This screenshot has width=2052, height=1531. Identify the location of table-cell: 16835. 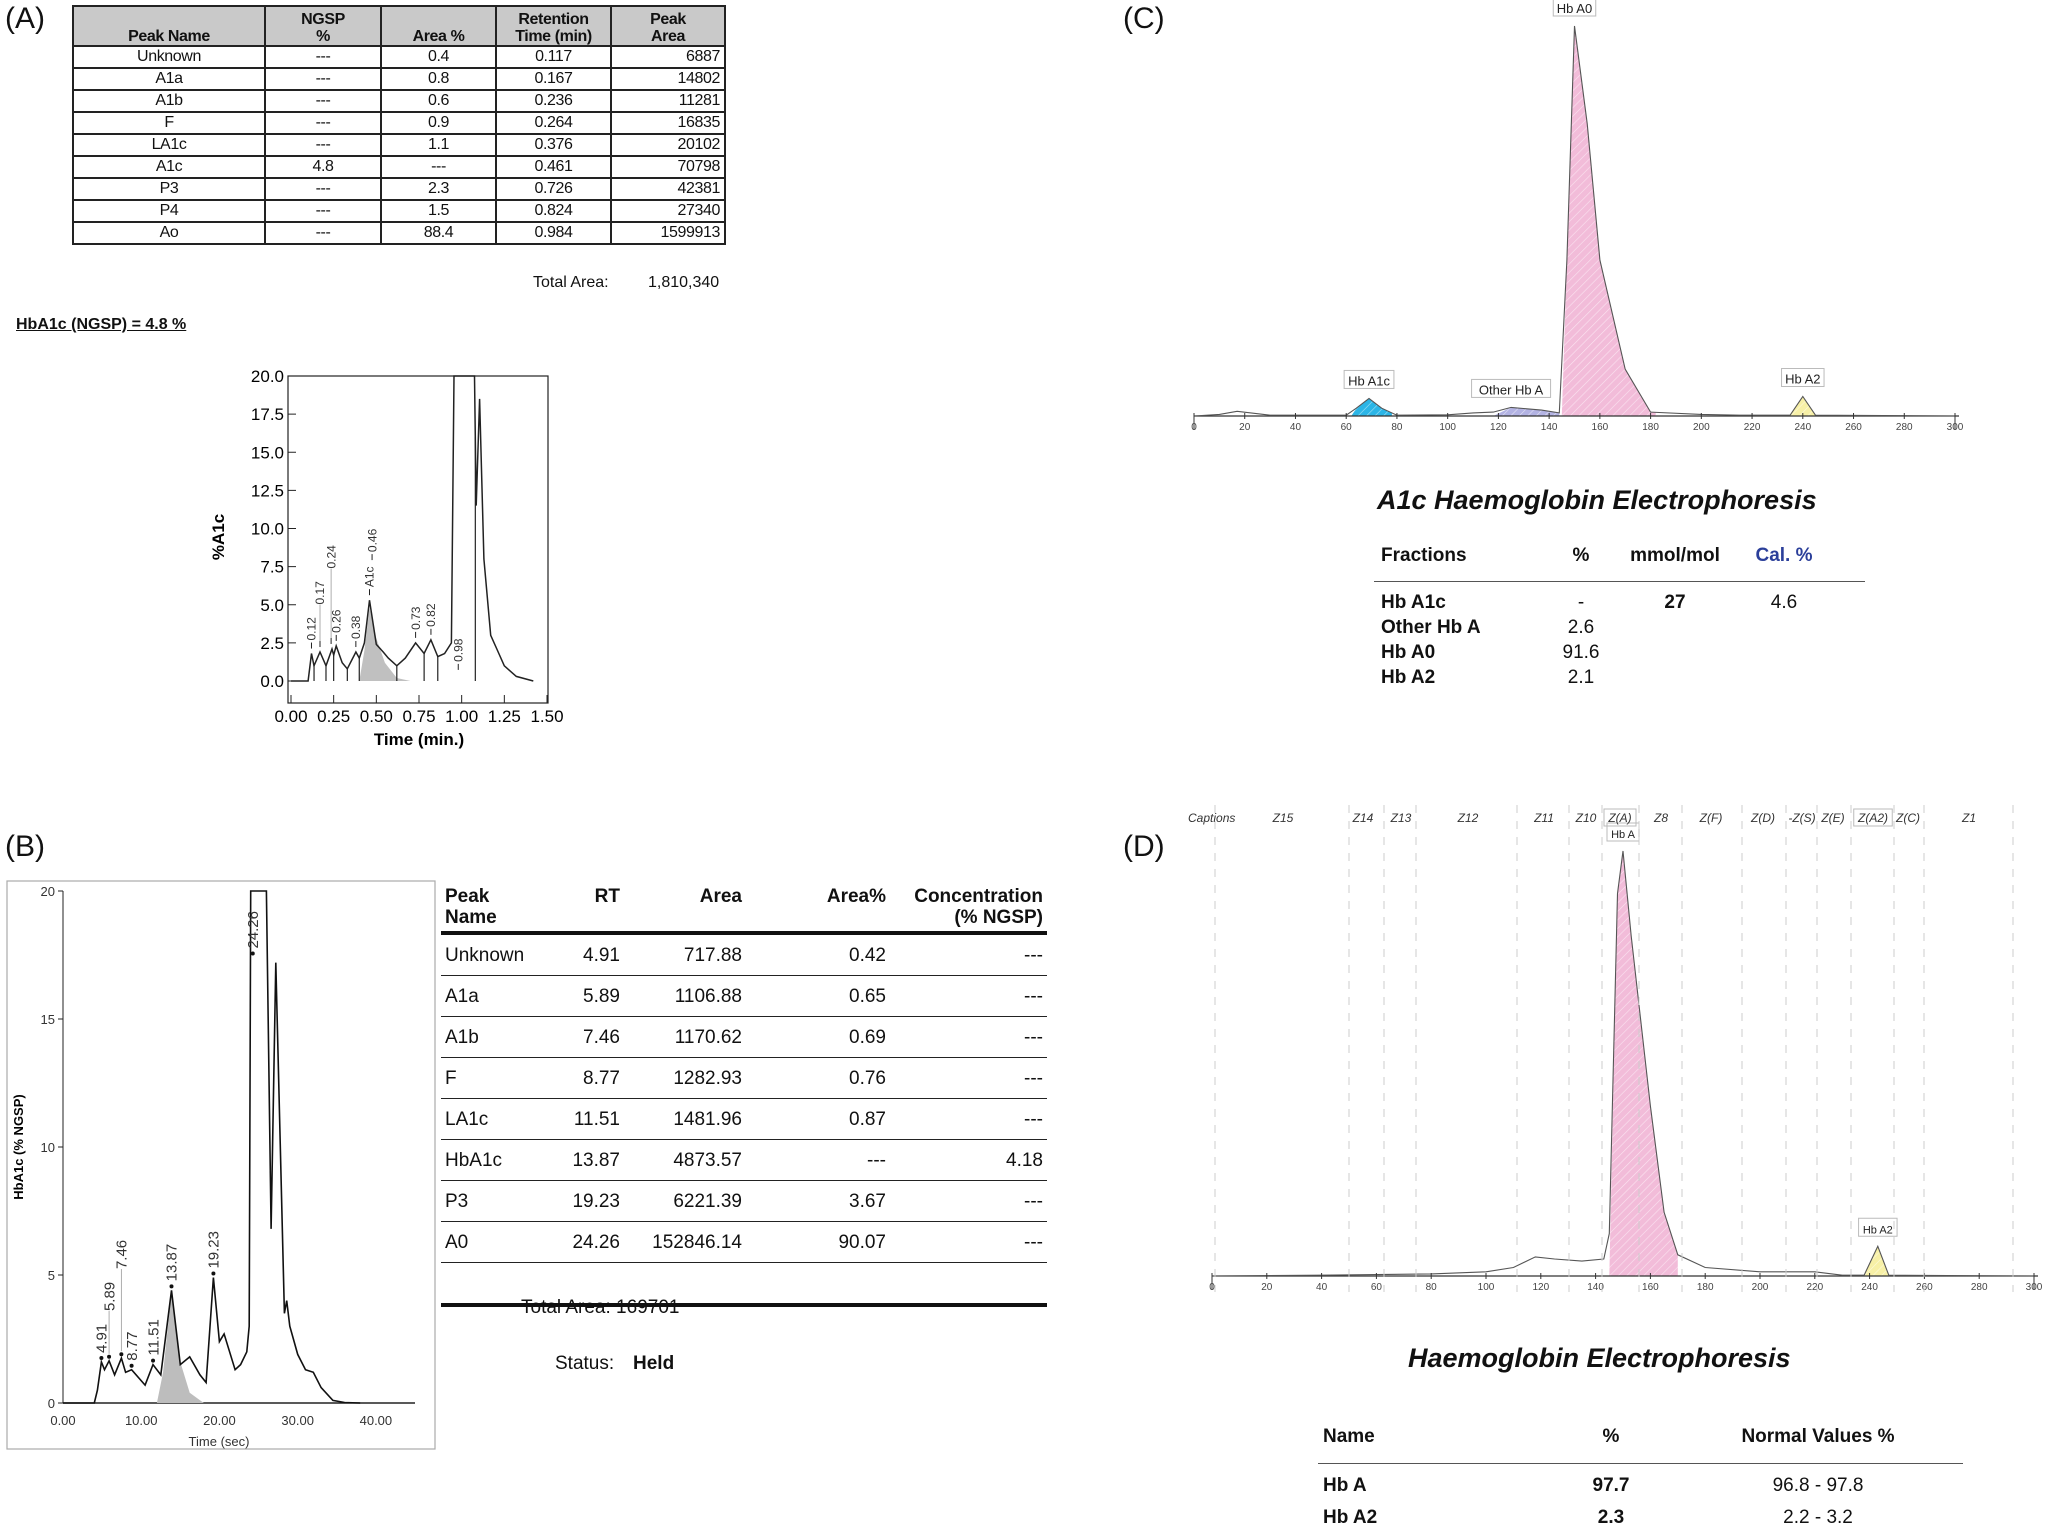
(668, 123).